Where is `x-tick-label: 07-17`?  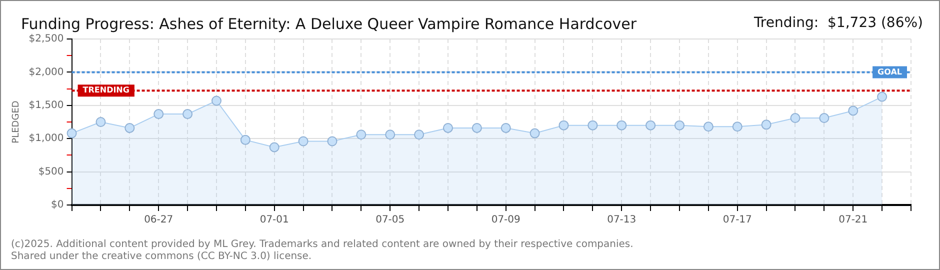
x-tick-label: 07-17 is located at coordinates (737, 220).